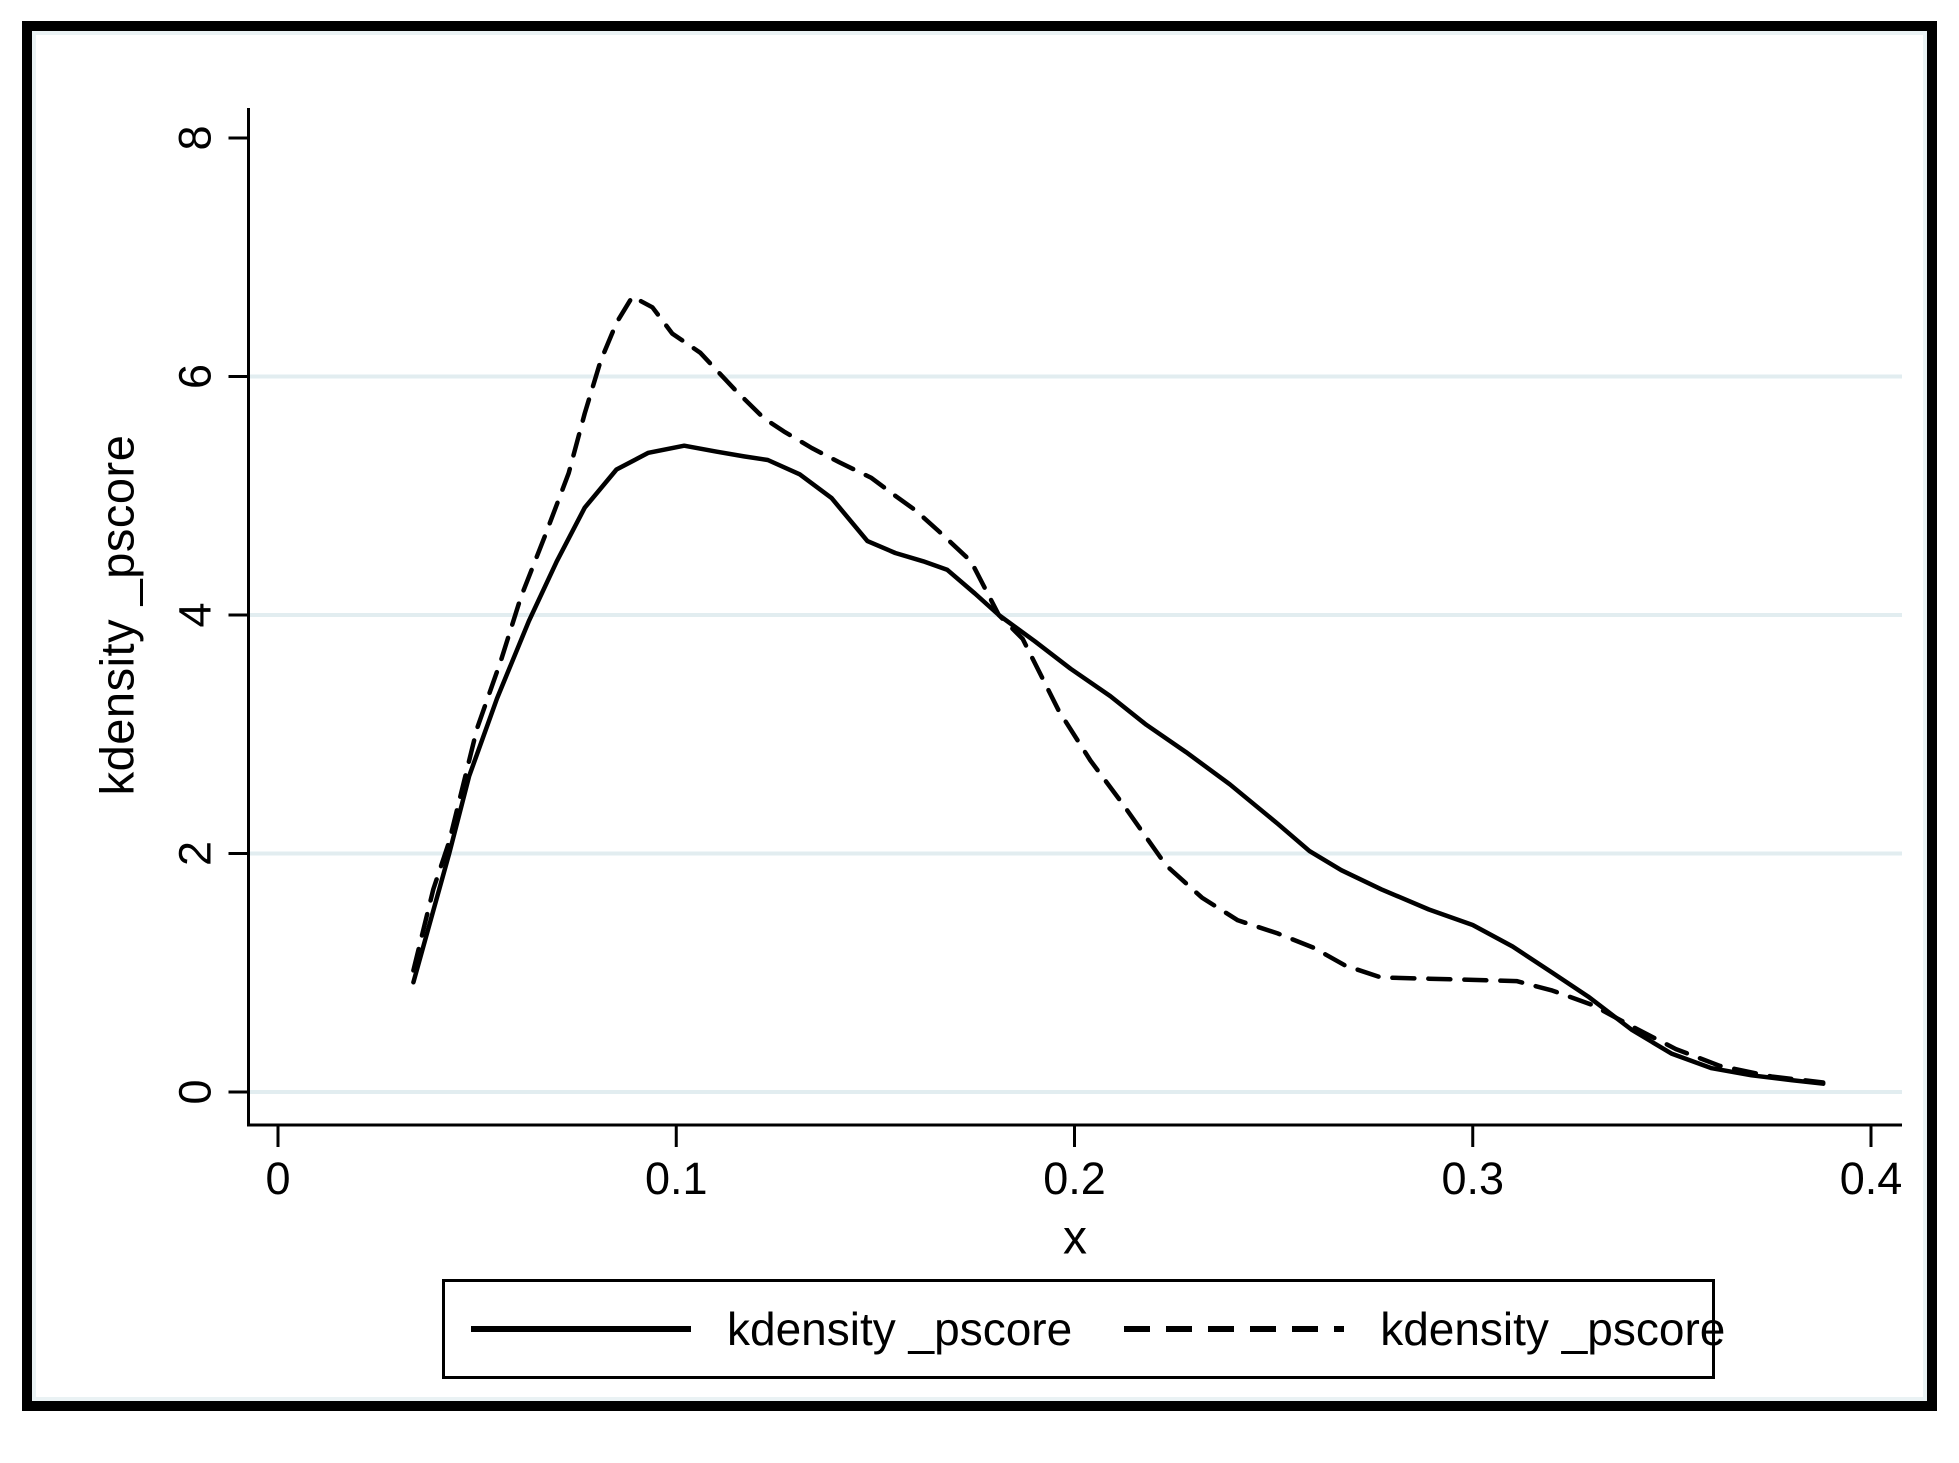 The width and height of the screenshot is (1959, 1463). I want to click on y-tick-label: 0, so click(195, 1091).